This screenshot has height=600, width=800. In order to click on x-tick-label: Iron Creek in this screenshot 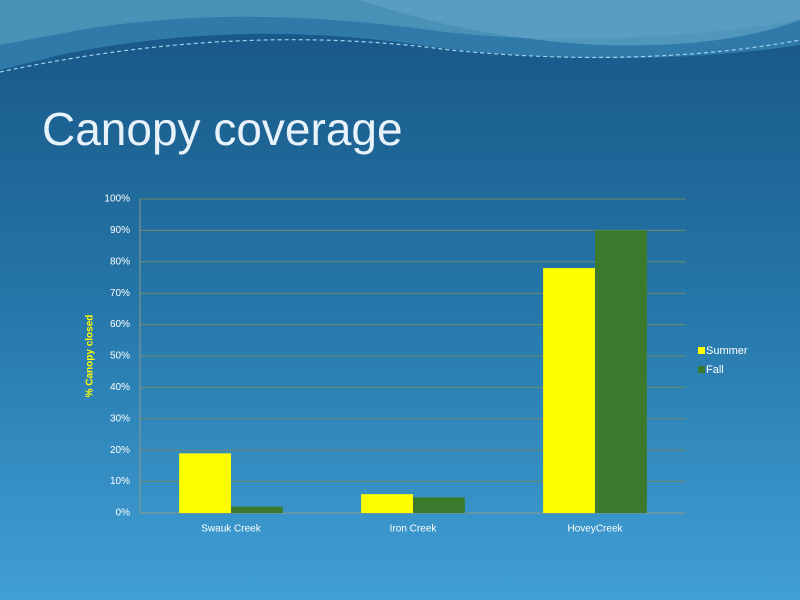, I will do `click(414, 529)`.